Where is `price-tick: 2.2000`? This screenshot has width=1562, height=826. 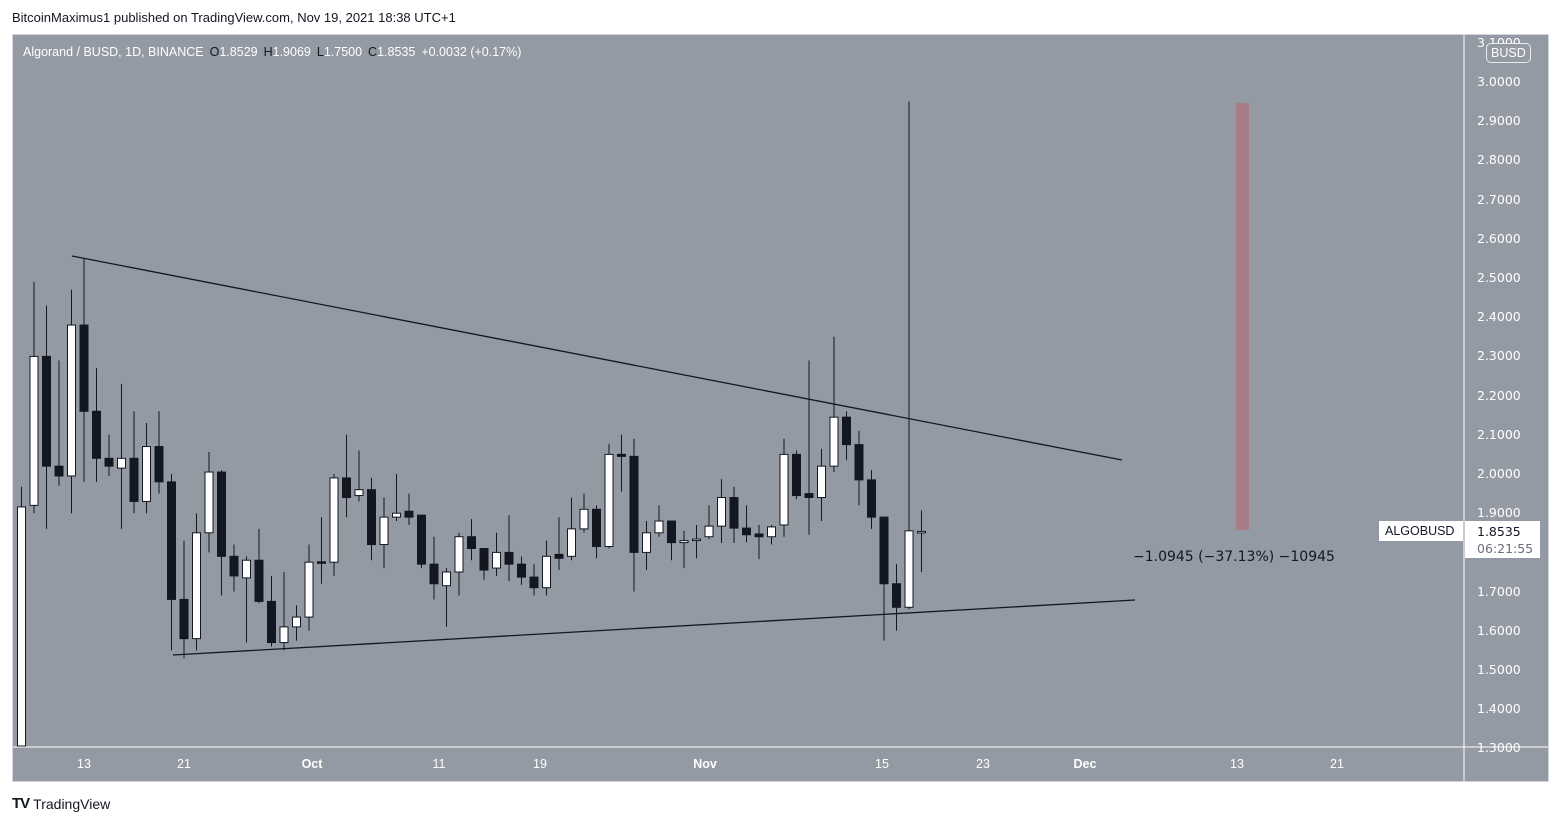 price-tick: 2.2000 is located at coordinates (1499, 395).